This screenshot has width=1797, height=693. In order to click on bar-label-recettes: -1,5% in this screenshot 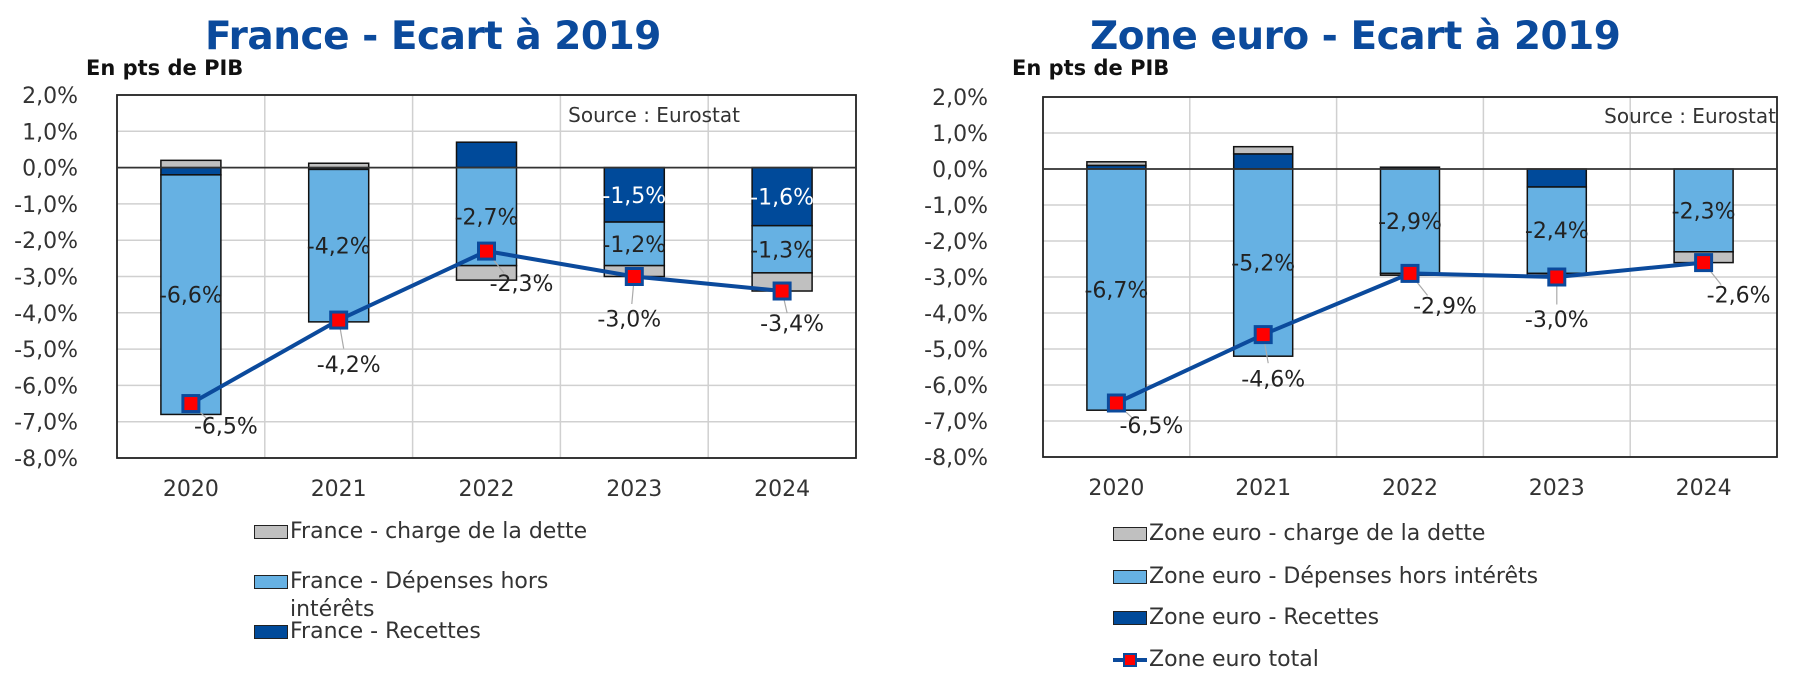, I will do `click(634, 196)`.